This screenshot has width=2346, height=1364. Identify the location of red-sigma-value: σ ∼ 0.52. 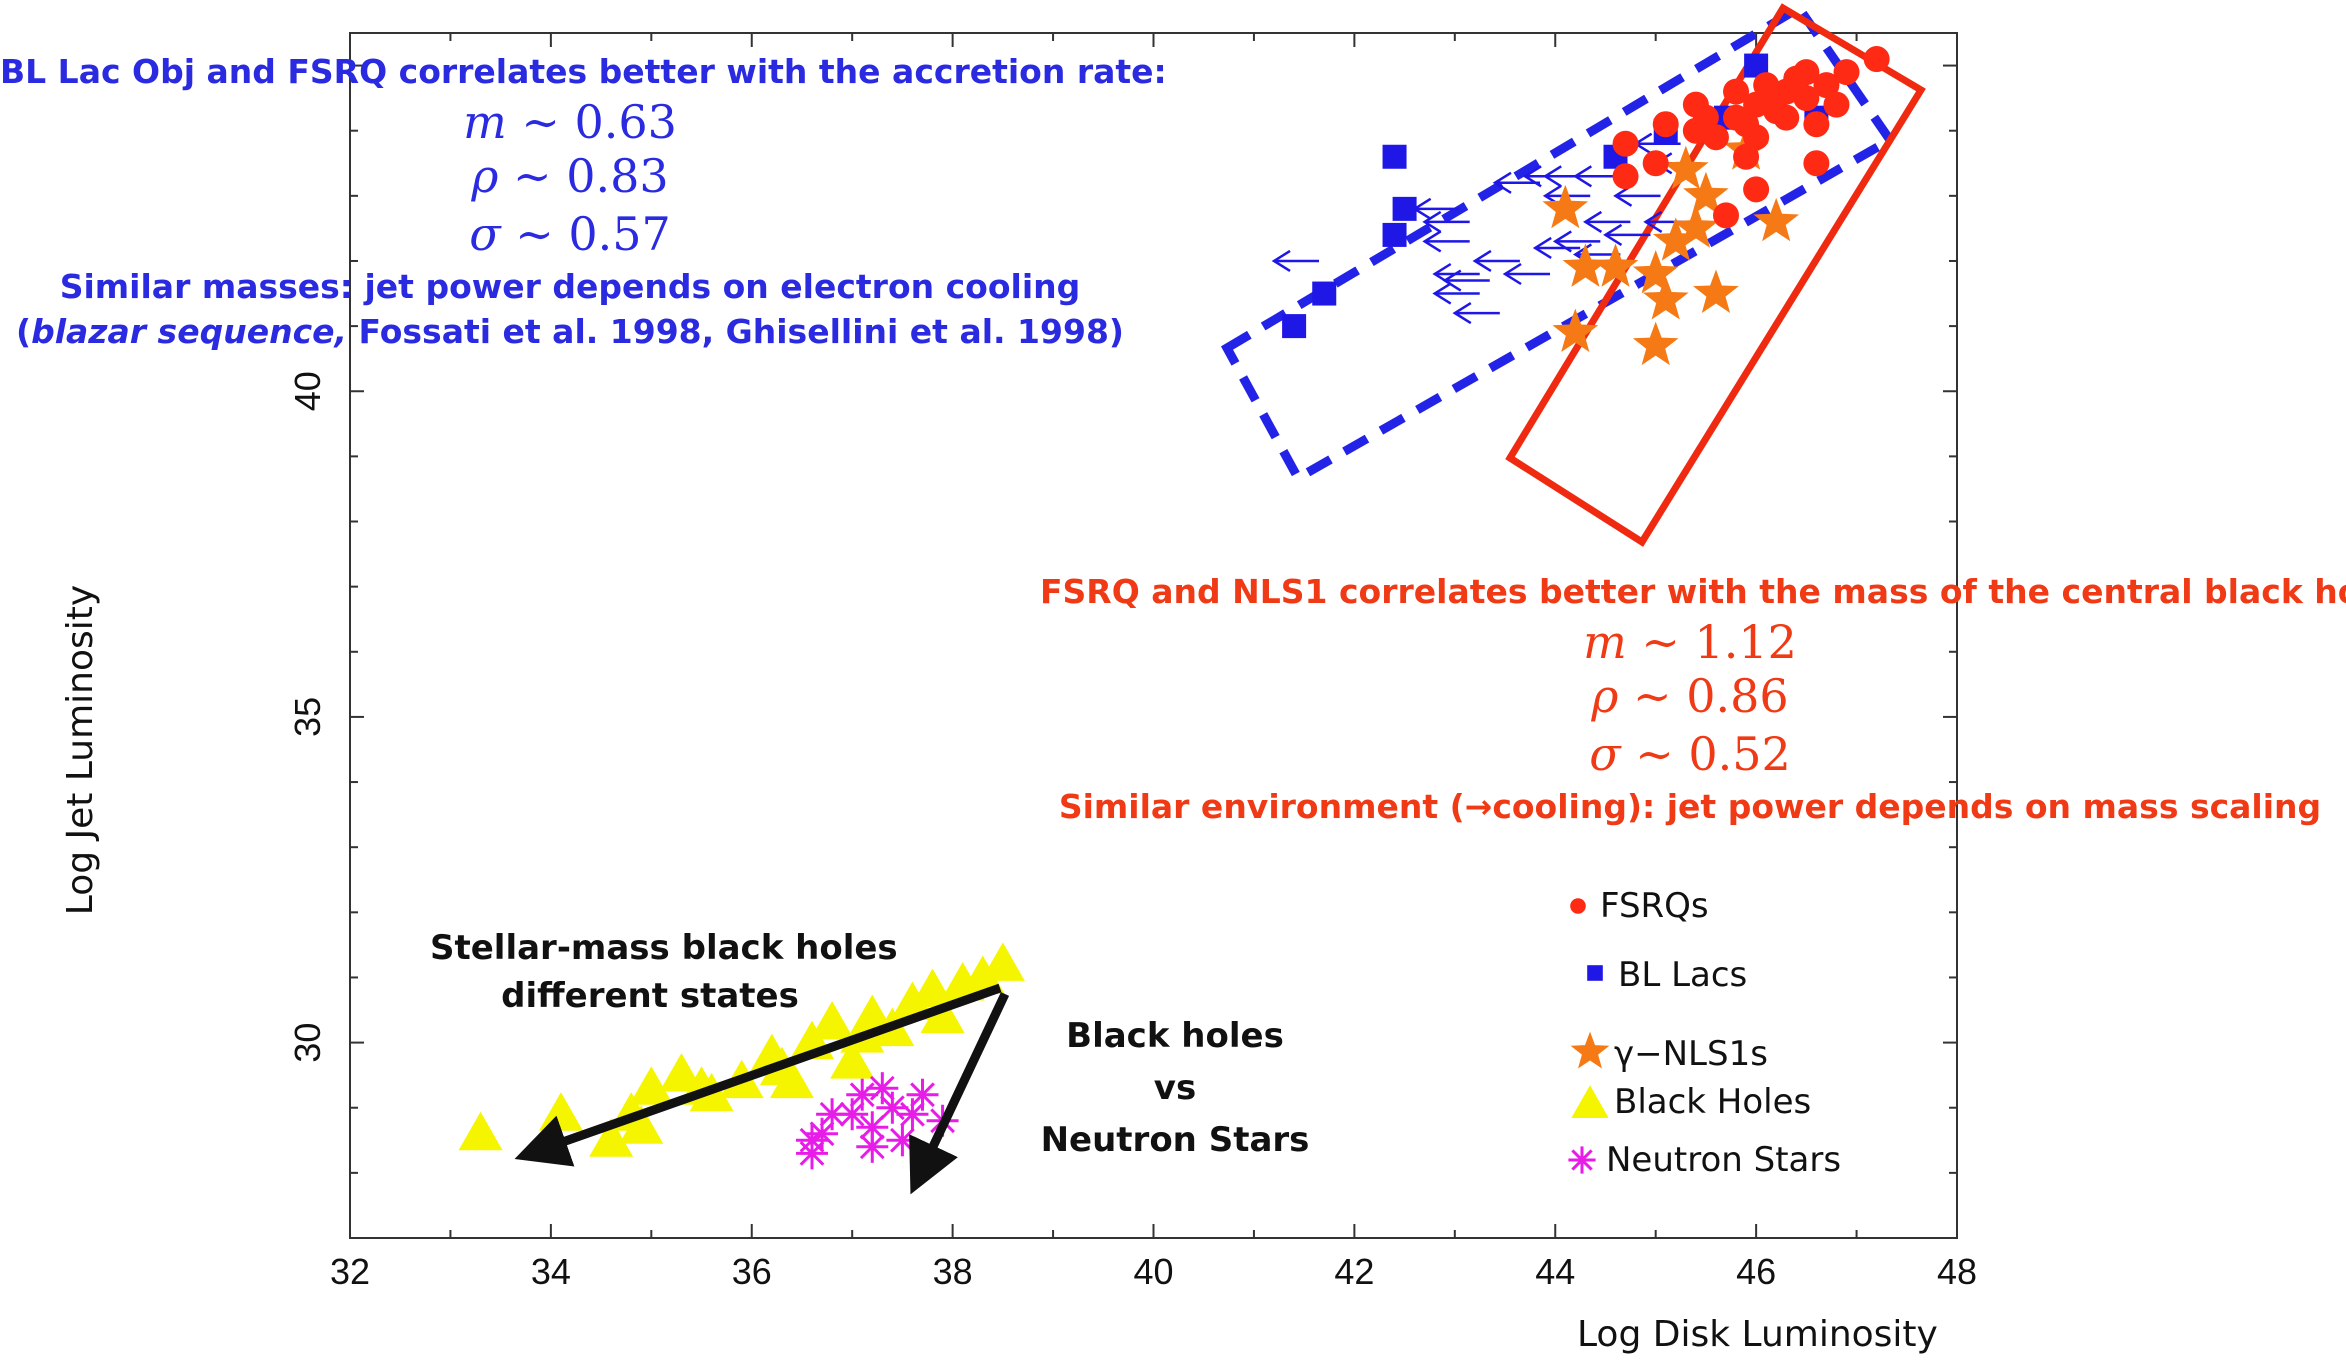
(1690, 754).